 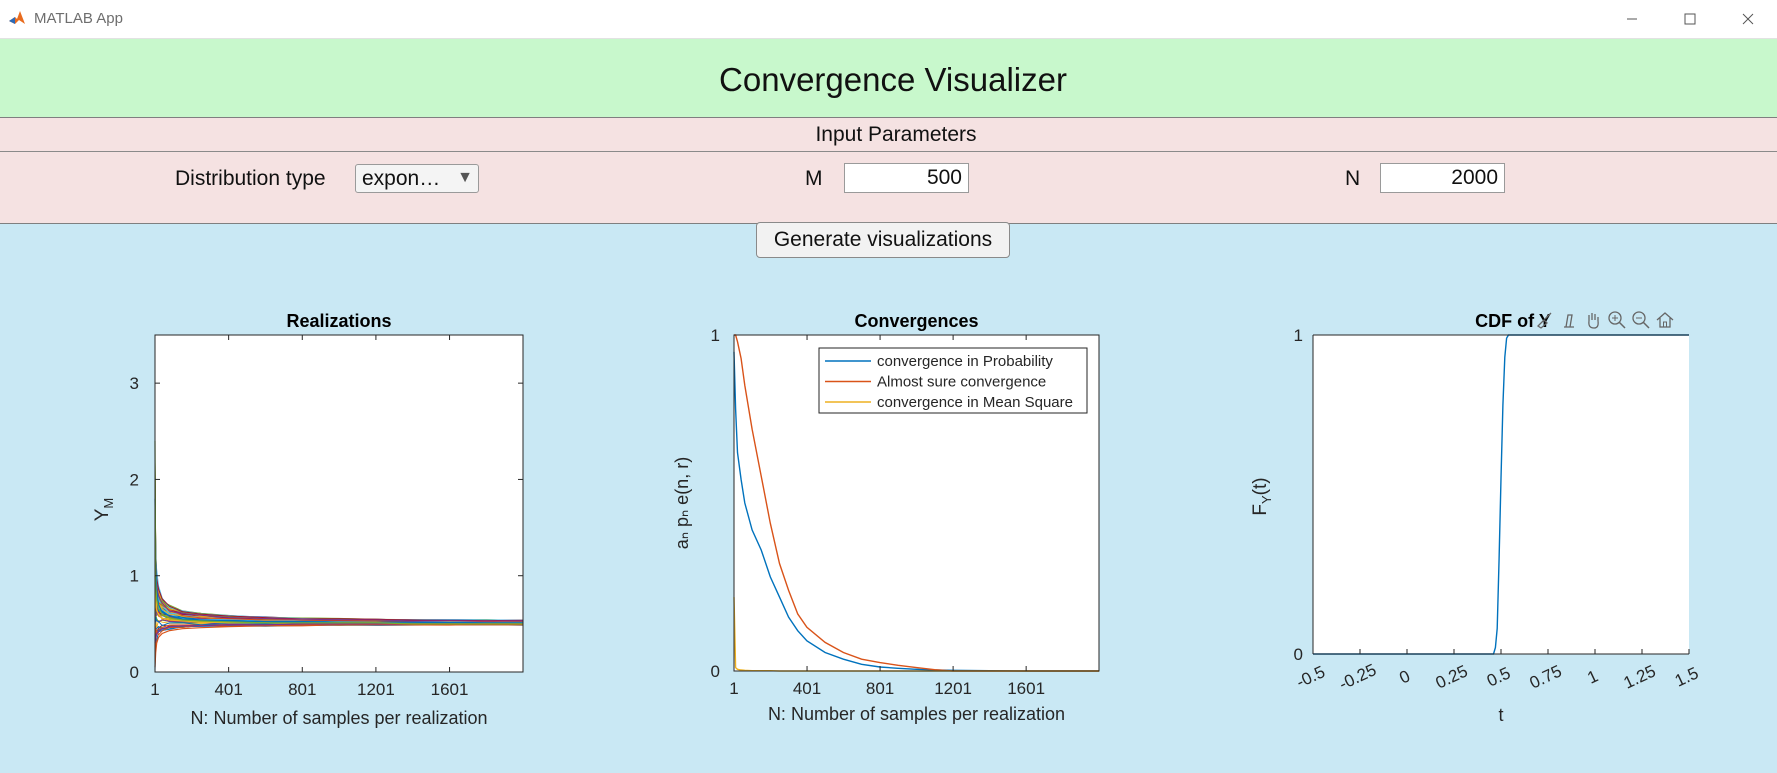 What do you see at coordinates (814, 178) in the screenshot?
I see `m-label: M` at bounding box center [814, 178].